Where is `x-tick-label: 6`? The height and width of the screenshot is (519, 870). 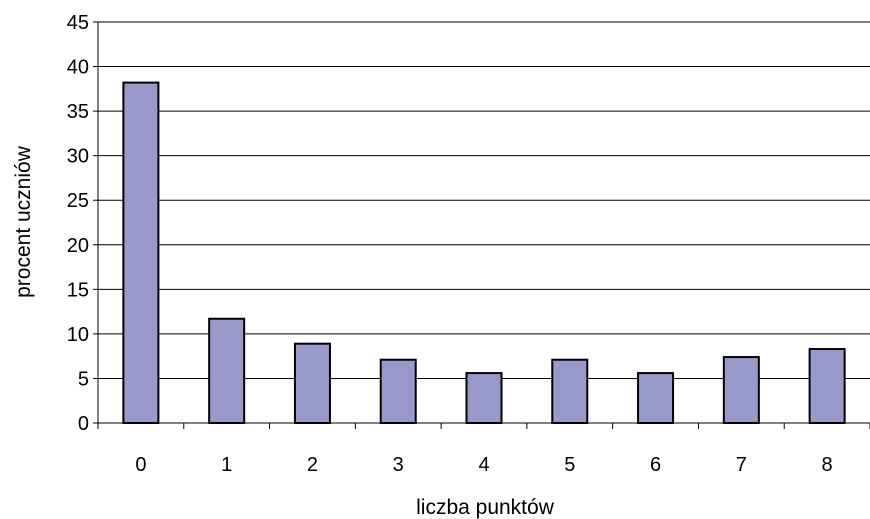 x-tick-label: 6 is located at coordinates (655, 465).